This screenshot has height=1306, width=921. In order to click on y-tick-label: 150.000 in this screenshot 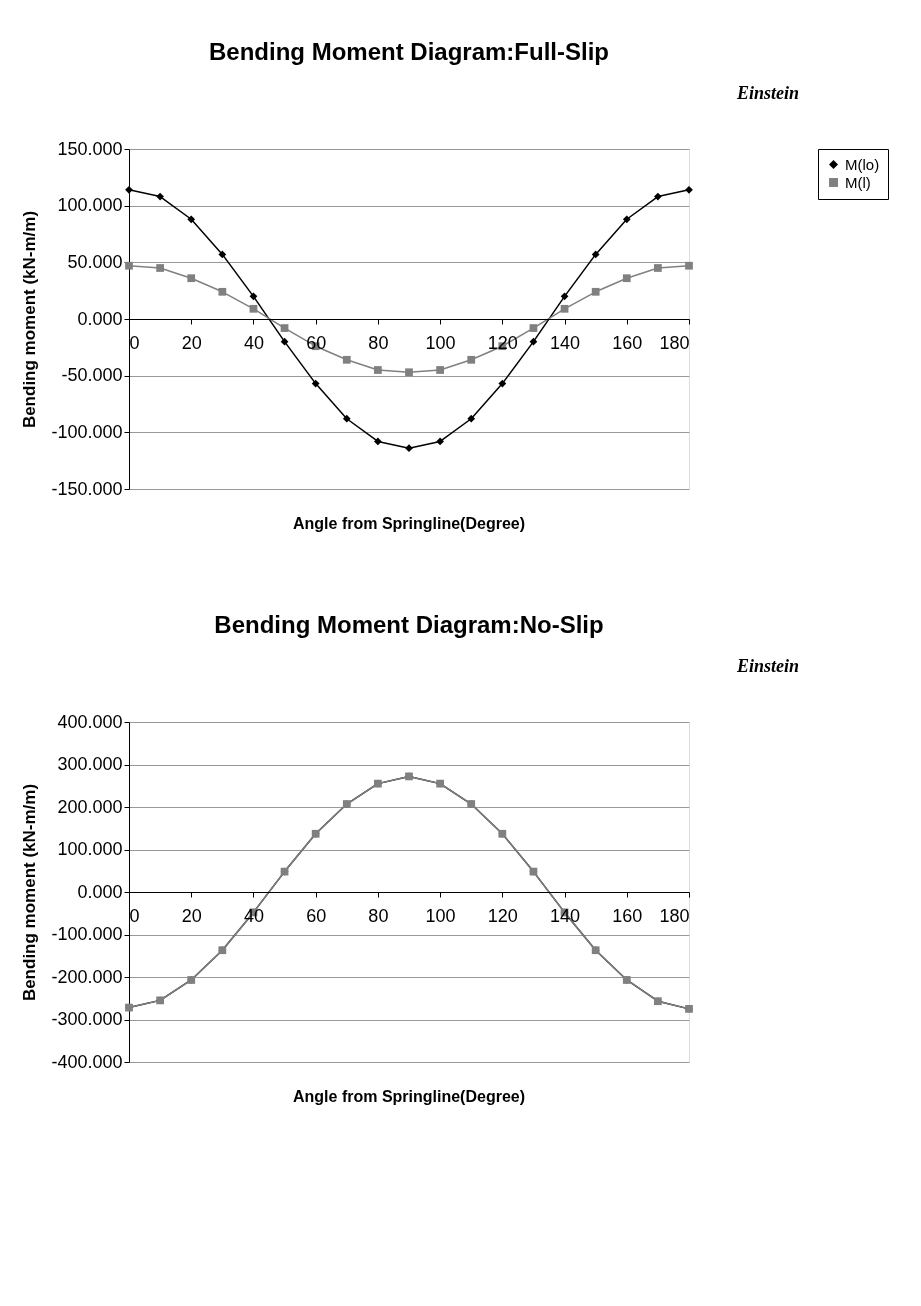, I will do `click(90, 148)`.